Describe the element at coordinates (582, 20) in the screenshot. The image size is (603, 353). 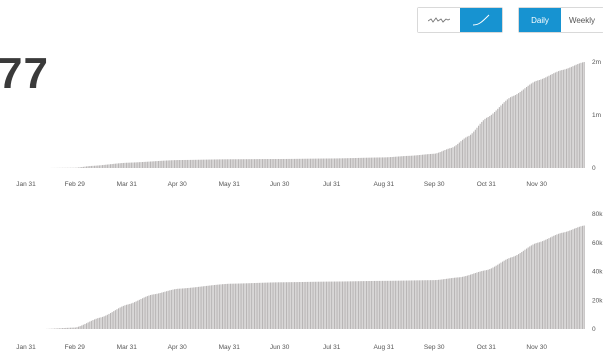
I see `weekly-button: Weekly` at that location.